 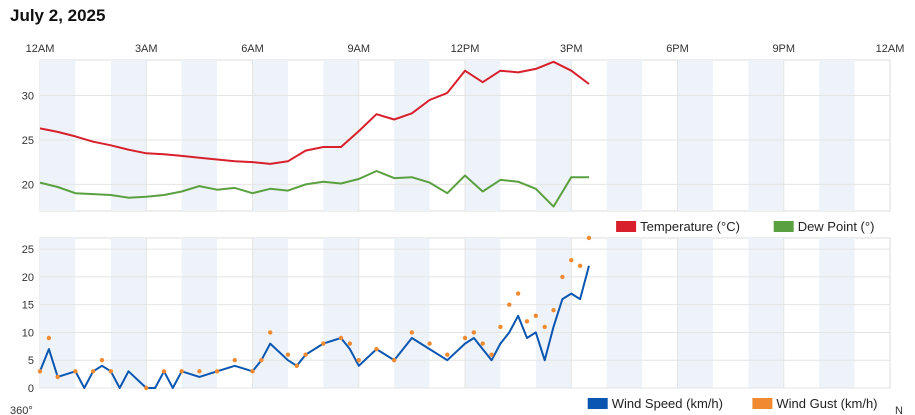 What do you see at coordinates (358, 49) in the screenshot?
I see `x-tick-label: 9AM` at bounding box center [358, 49].